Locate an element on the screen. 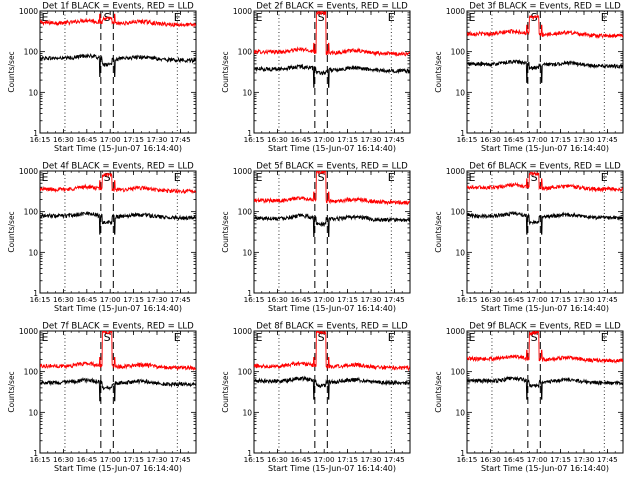  plot-title: Det 5f BLACK = Events, RED = LLD is located at coordinates (332, 167).